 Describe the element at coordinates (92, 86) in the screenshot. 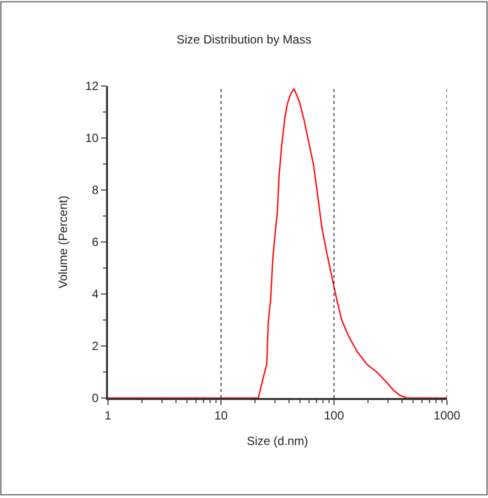

I see `y-tick-label: 12` at that location.